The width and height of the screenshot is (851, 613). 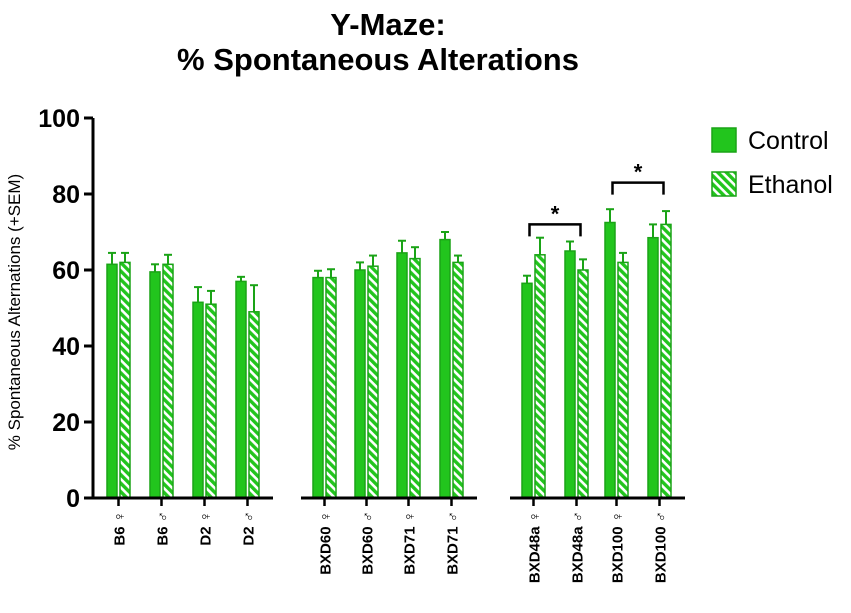 What do you see at coordinates (410, 543) in the screenshot?
I see `x-tick-label: BXD71 ♀` at bounding box center [410, 543].